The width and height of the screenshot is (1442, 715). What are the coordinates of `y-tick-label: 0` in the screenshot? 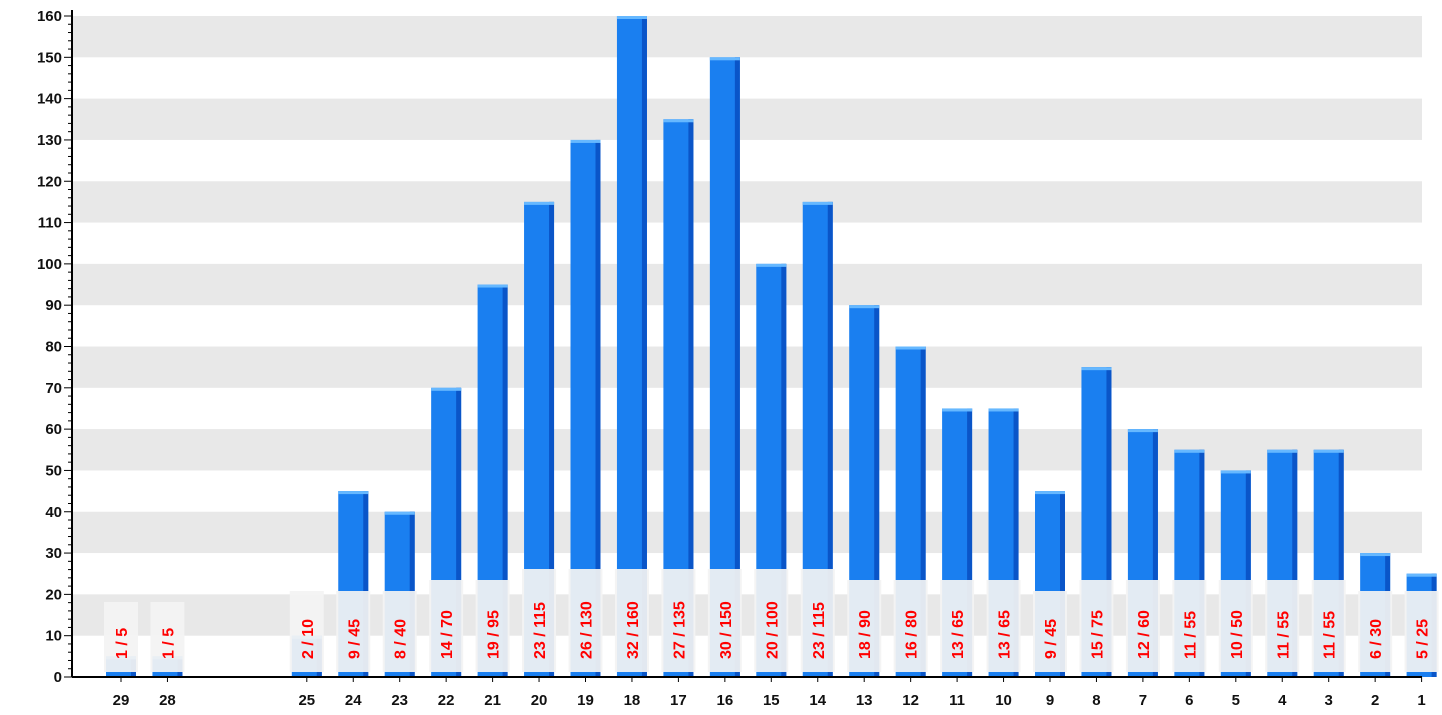 It's located at (58, 677).